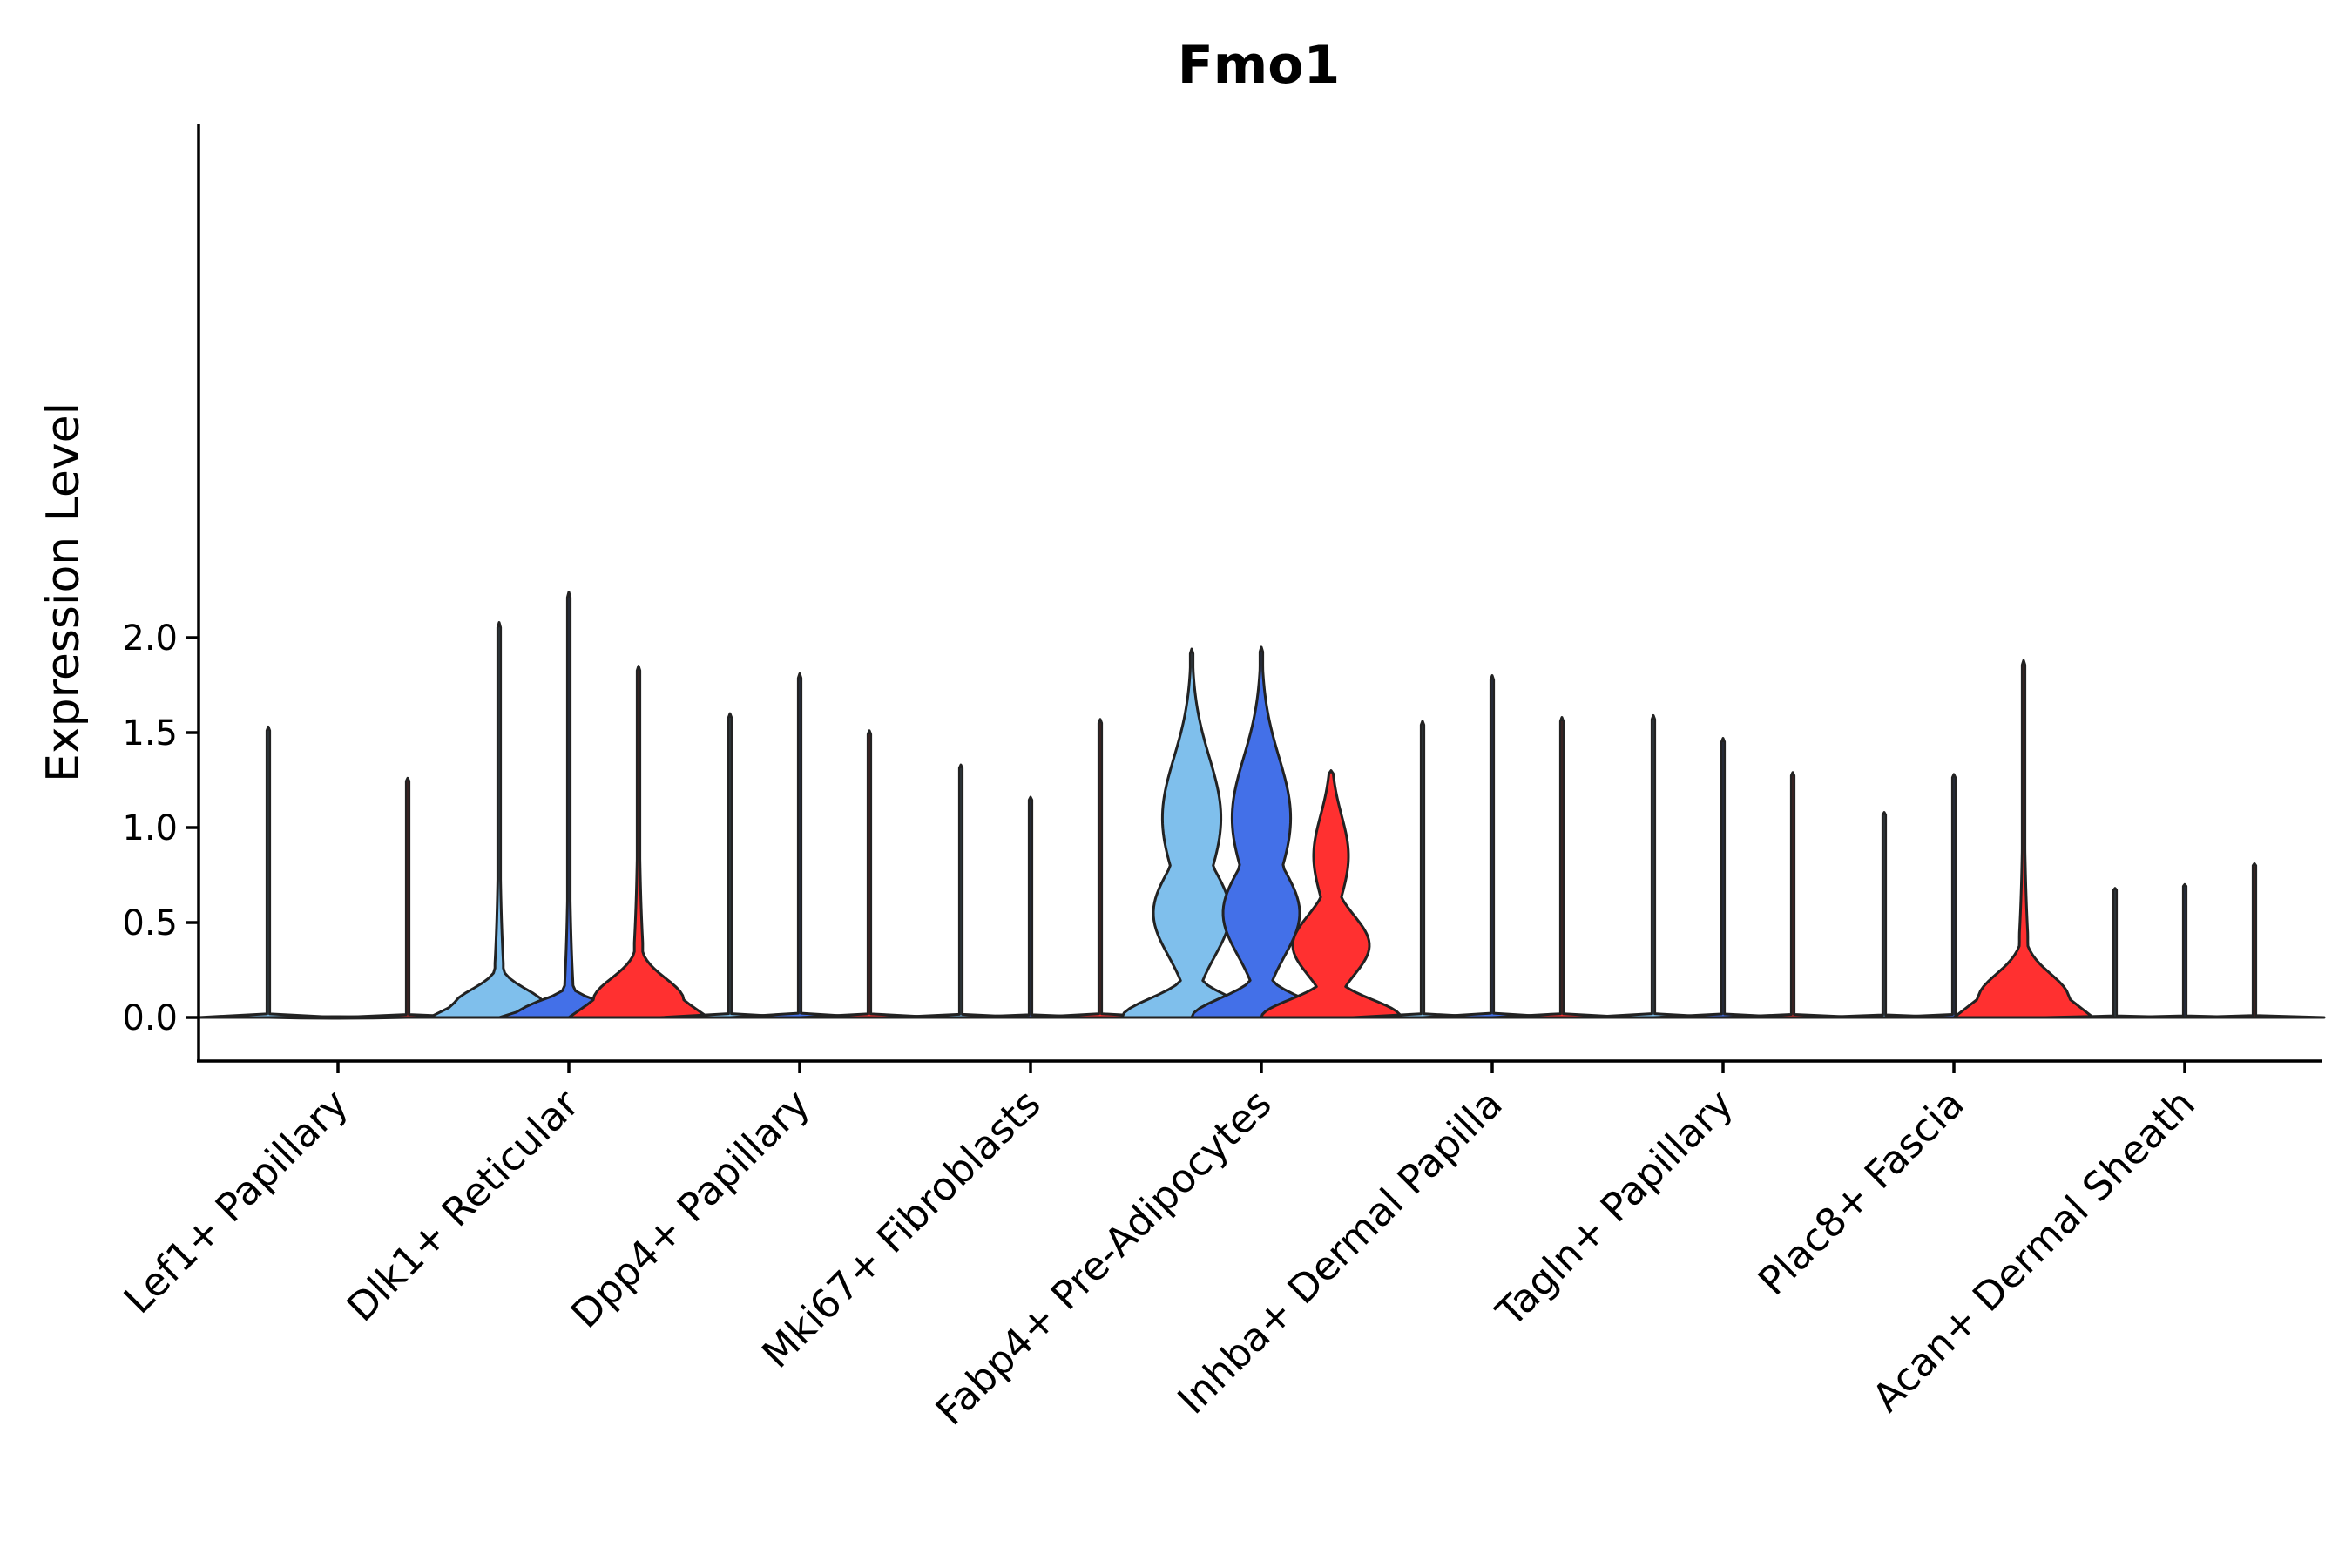  Describe the element at coordinates (463, 1205) in the screenshot. I see `x-category-label: Dlk1+ Reticular` at that location.